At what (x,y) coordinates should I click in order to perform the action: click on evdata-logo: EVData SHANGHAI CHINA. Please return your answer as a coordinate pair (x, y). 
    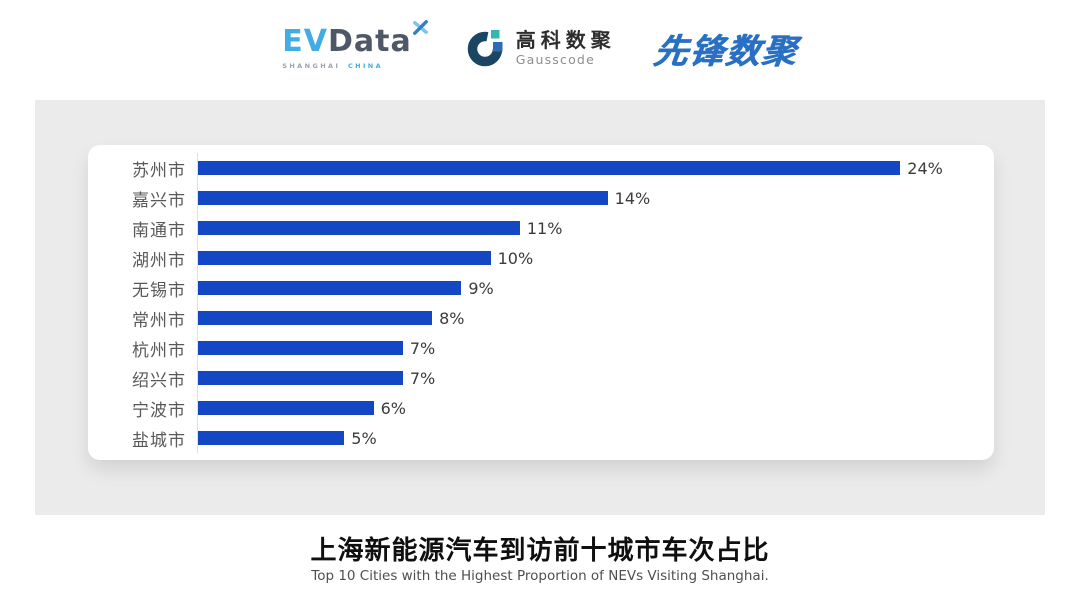
    Looking at the image, I should click on (355, 44).